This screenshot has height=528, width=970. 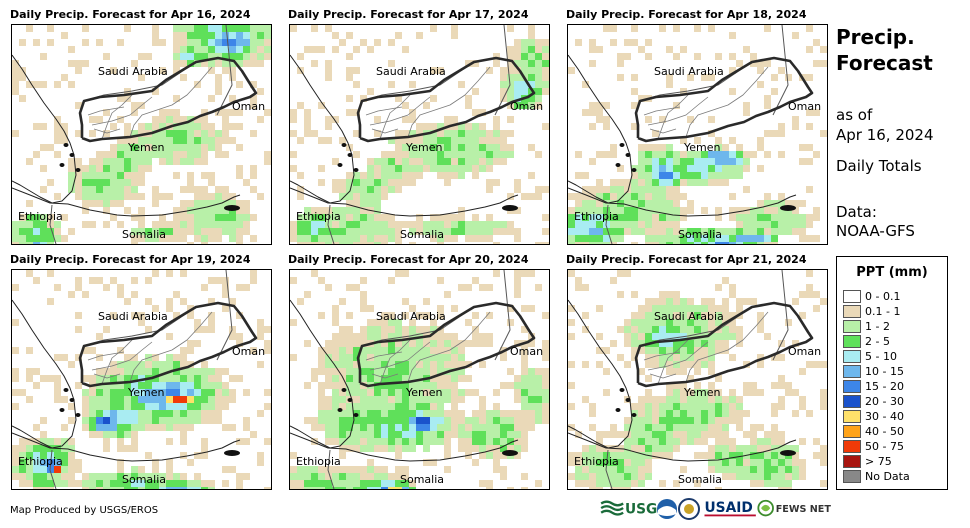 I want to click on logo-strip: USGS USAID FEWS NET, so click(x=716, y=510).